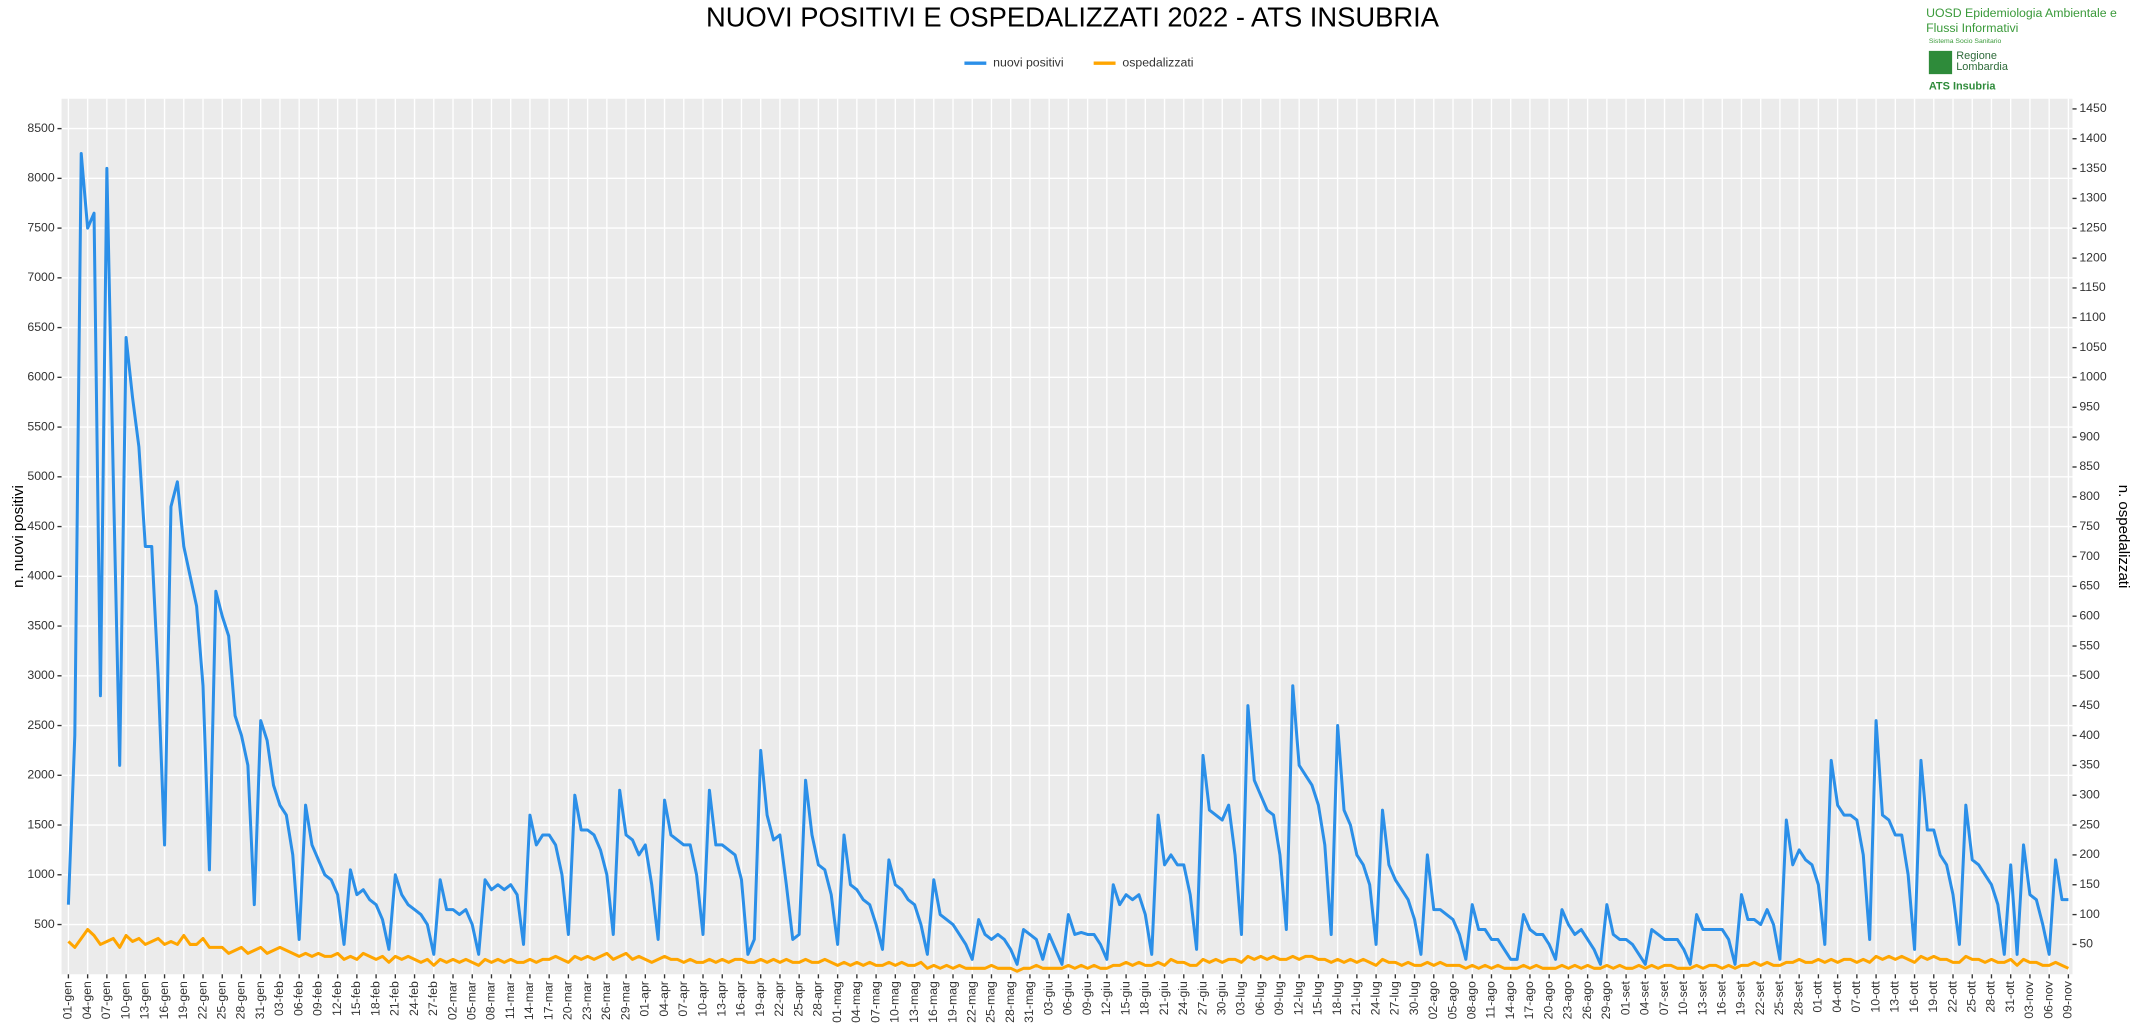 This screenshot has width=2145, height=1032. Describe the element at coordinates (606, 1000) in the screenshot. I see `x-tick-label: 26-mar` at that location.